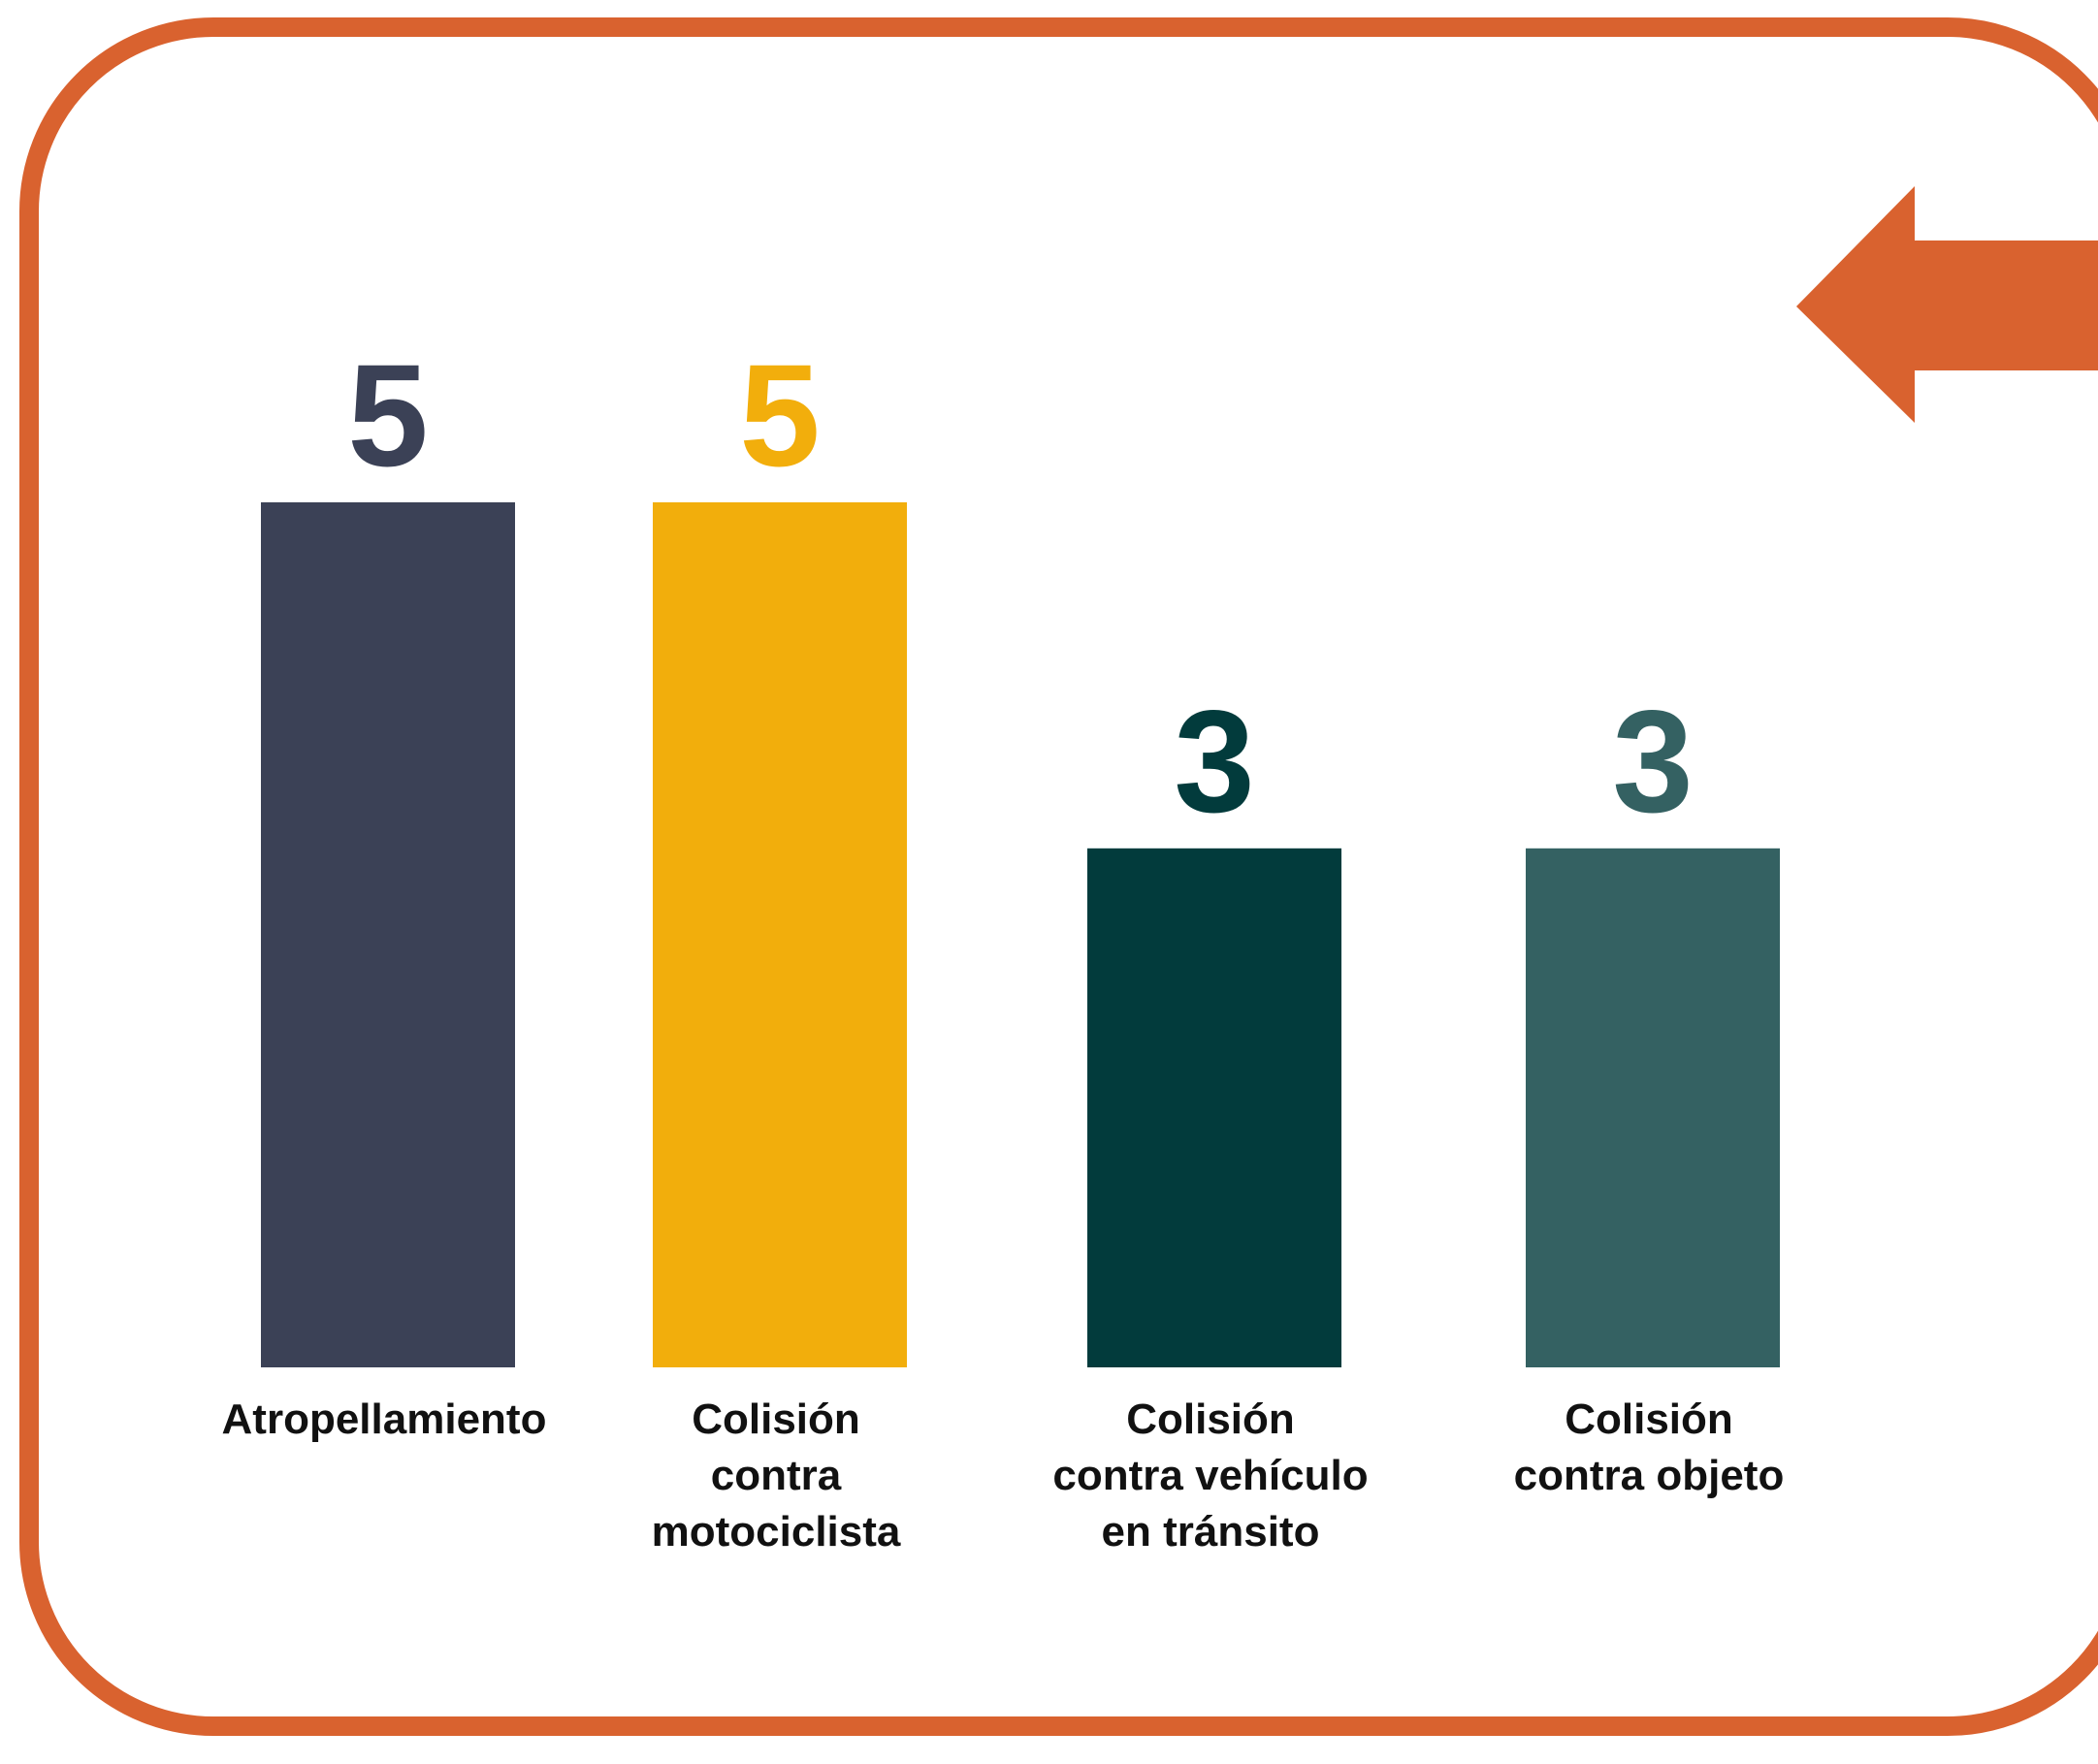  Describe the element at coordinates (779, 415) in the screenshot. I see `value-label-2: 5` at that location.